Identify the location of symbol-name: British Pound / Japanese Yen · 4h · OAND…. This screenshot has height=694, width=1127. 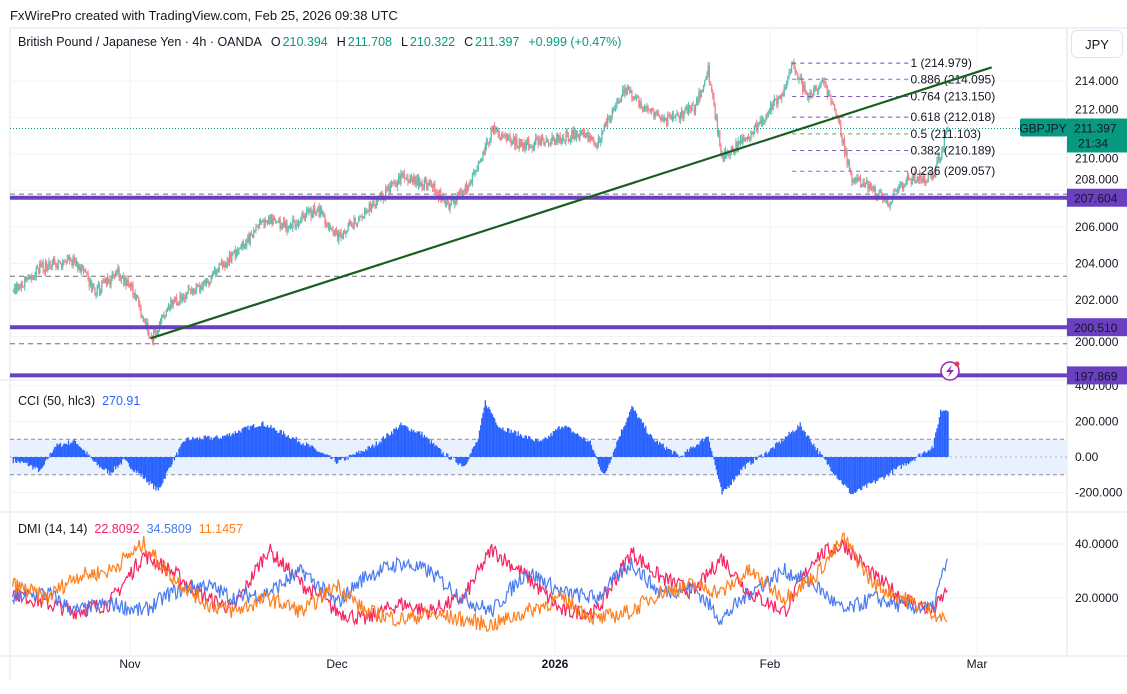
(140, 42).